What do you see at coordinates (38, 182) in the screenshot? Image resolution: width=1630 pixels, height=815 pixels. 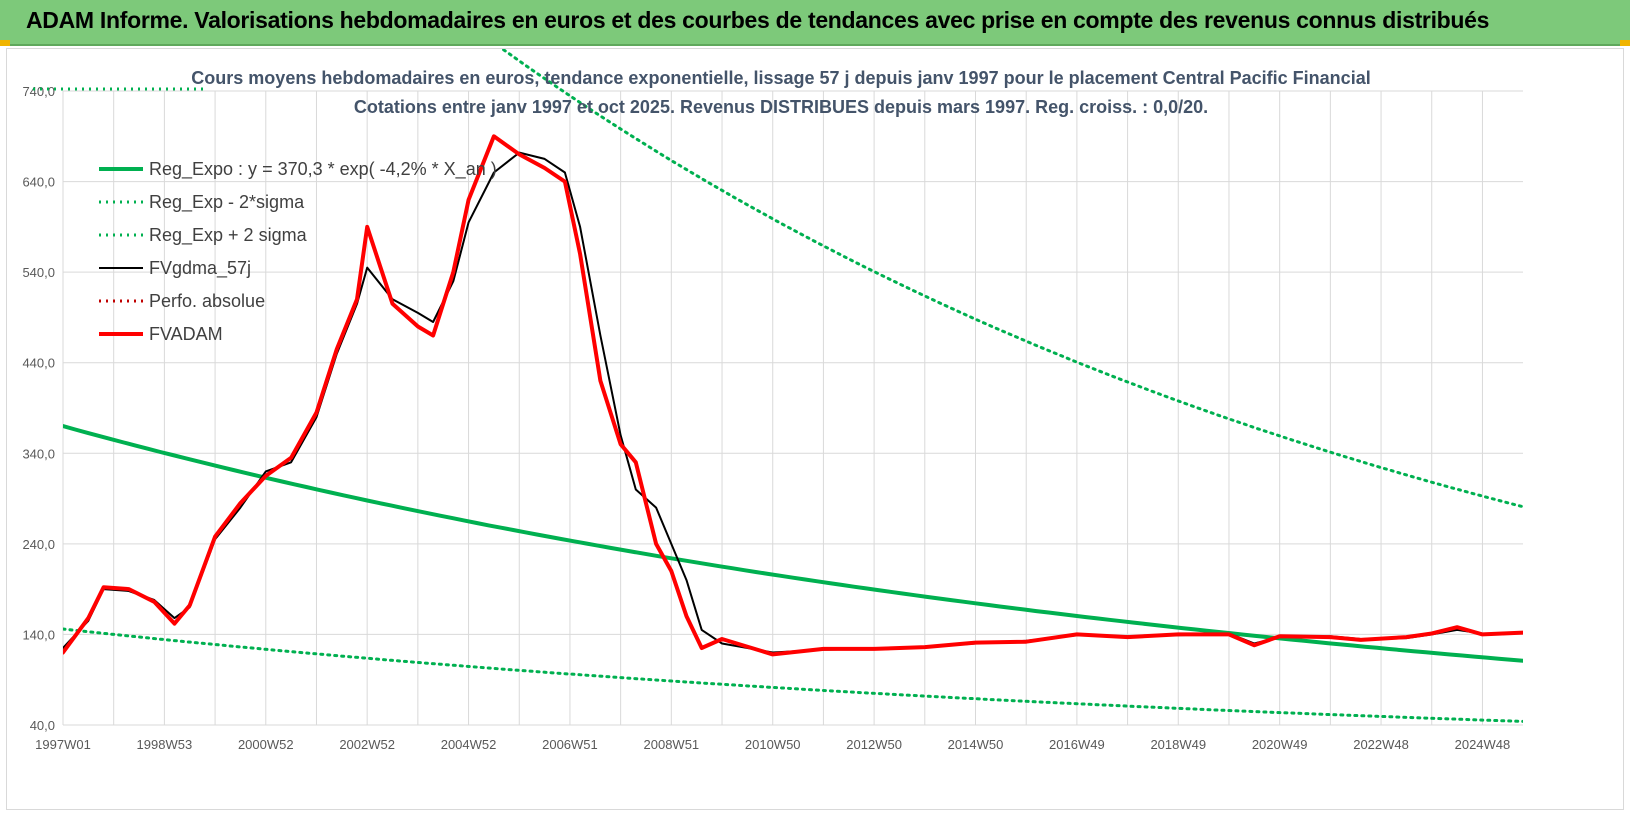 I see `y-tick-label: 640,0` at bounding box center [38, 182].